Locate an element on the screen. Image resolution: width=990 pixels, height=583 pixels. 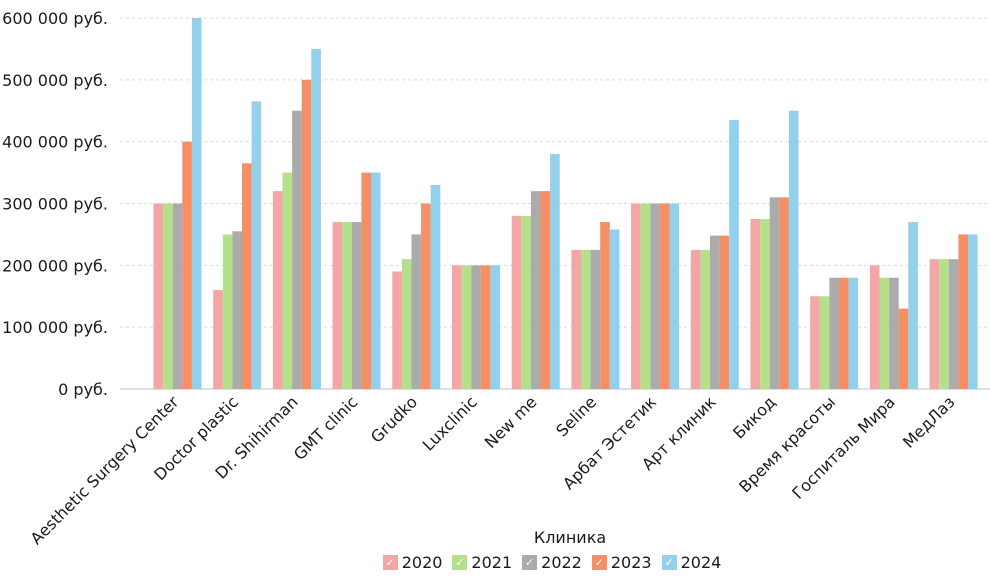
y-tick-label: 600 000 руб. is located at coordinates (55, 18).